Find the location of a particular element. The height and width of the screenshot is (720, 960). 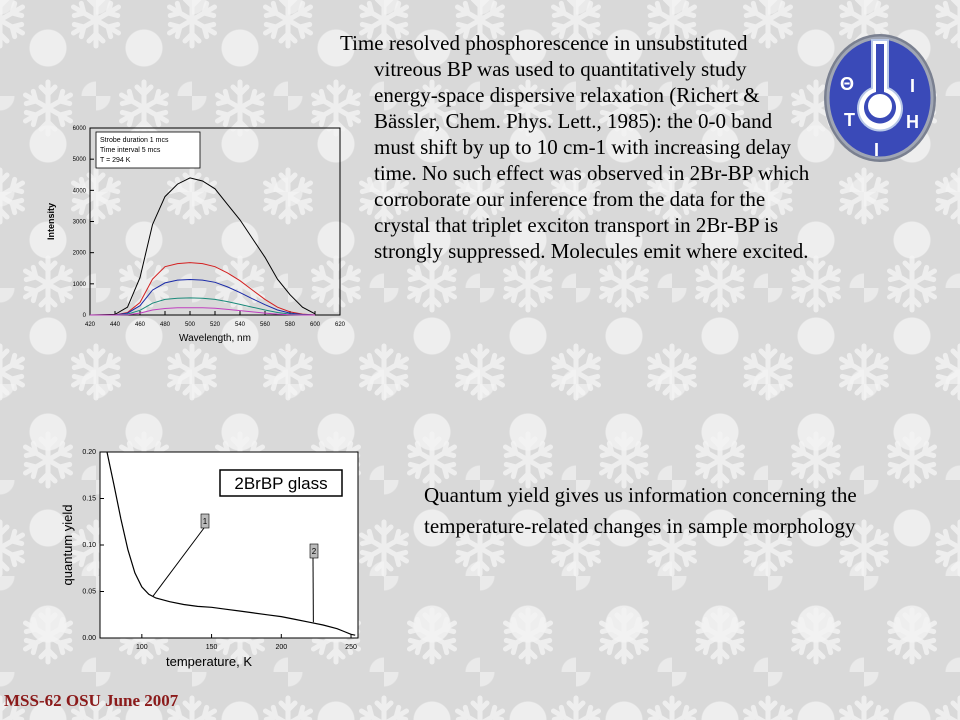

x-tick-label: 100 is located at coordinates (142, 647).